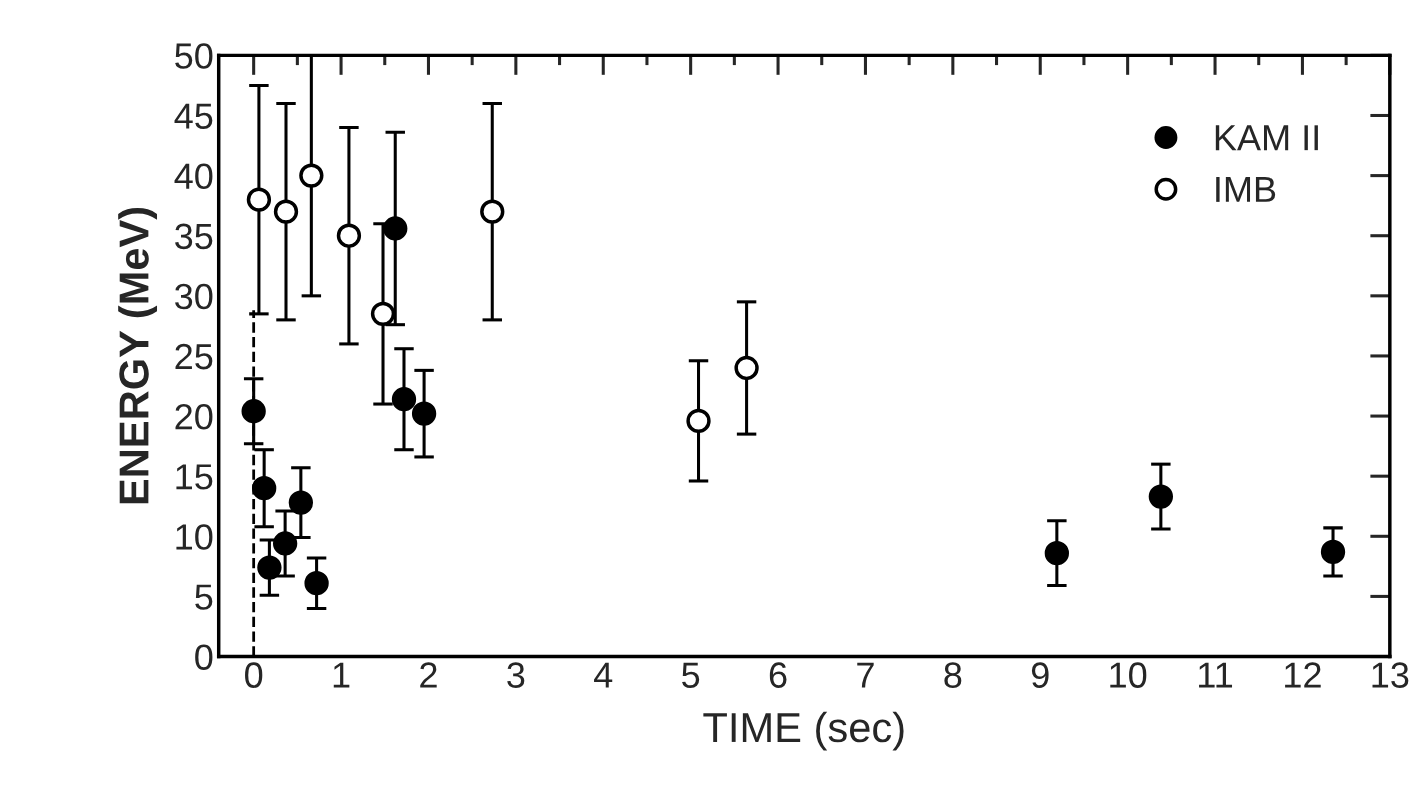 Image resolution: width=1411 pixels, height=791 pixels. What do you see at coordinates (1303, 675) in the screenshot?
I see `x-tick-label: 12` at bounding box center [1303, 675].